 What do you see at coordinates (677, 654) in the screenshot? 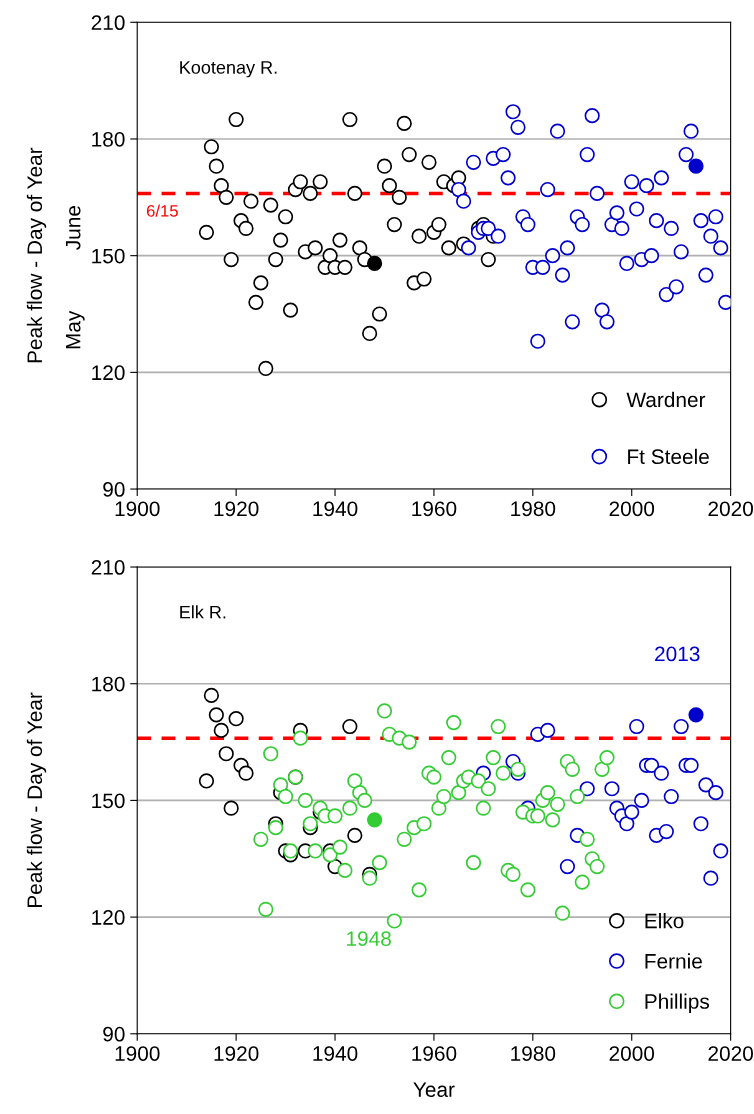
I see `annotation: 2013` at bounding box center [677, 654].